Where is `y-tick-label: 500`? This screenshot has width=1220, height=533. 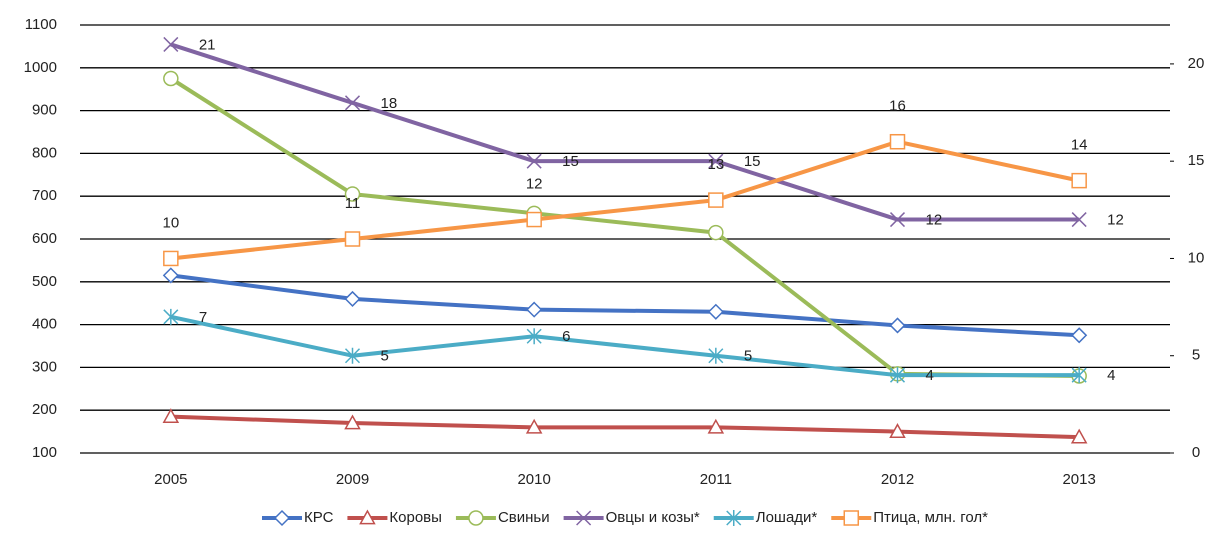 y-tick-label: 500 is located at coordinates (44, 281).